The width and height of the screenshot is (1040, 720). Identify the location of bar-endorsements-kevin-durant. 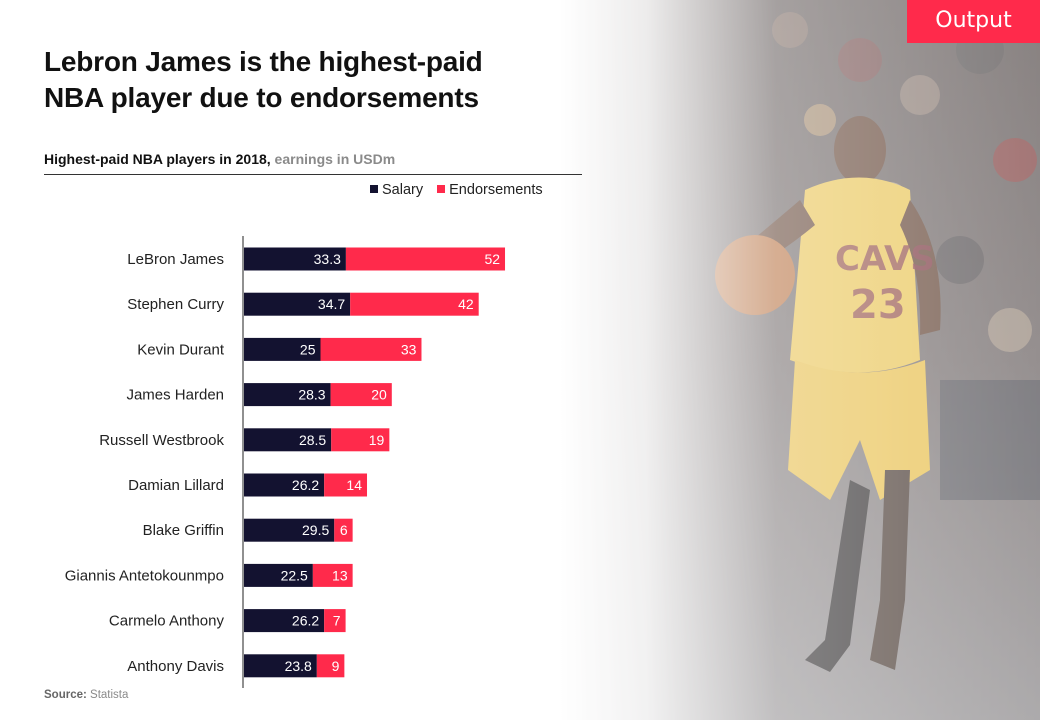
(371, 349).